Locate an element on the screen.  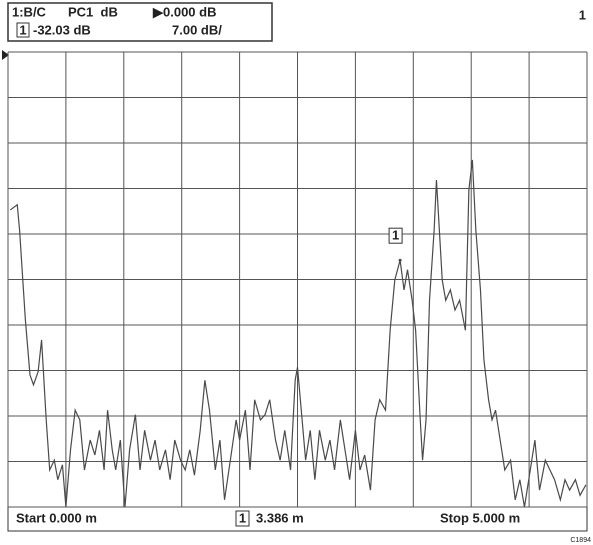
reference-arrow is located at coordinates (5, 55).